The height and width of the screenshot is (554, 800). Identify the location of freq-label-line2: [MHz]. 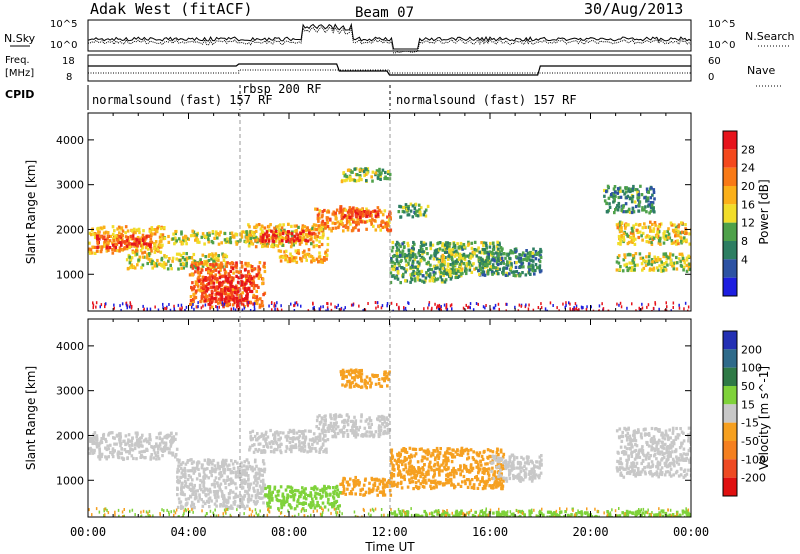
(19, 73).